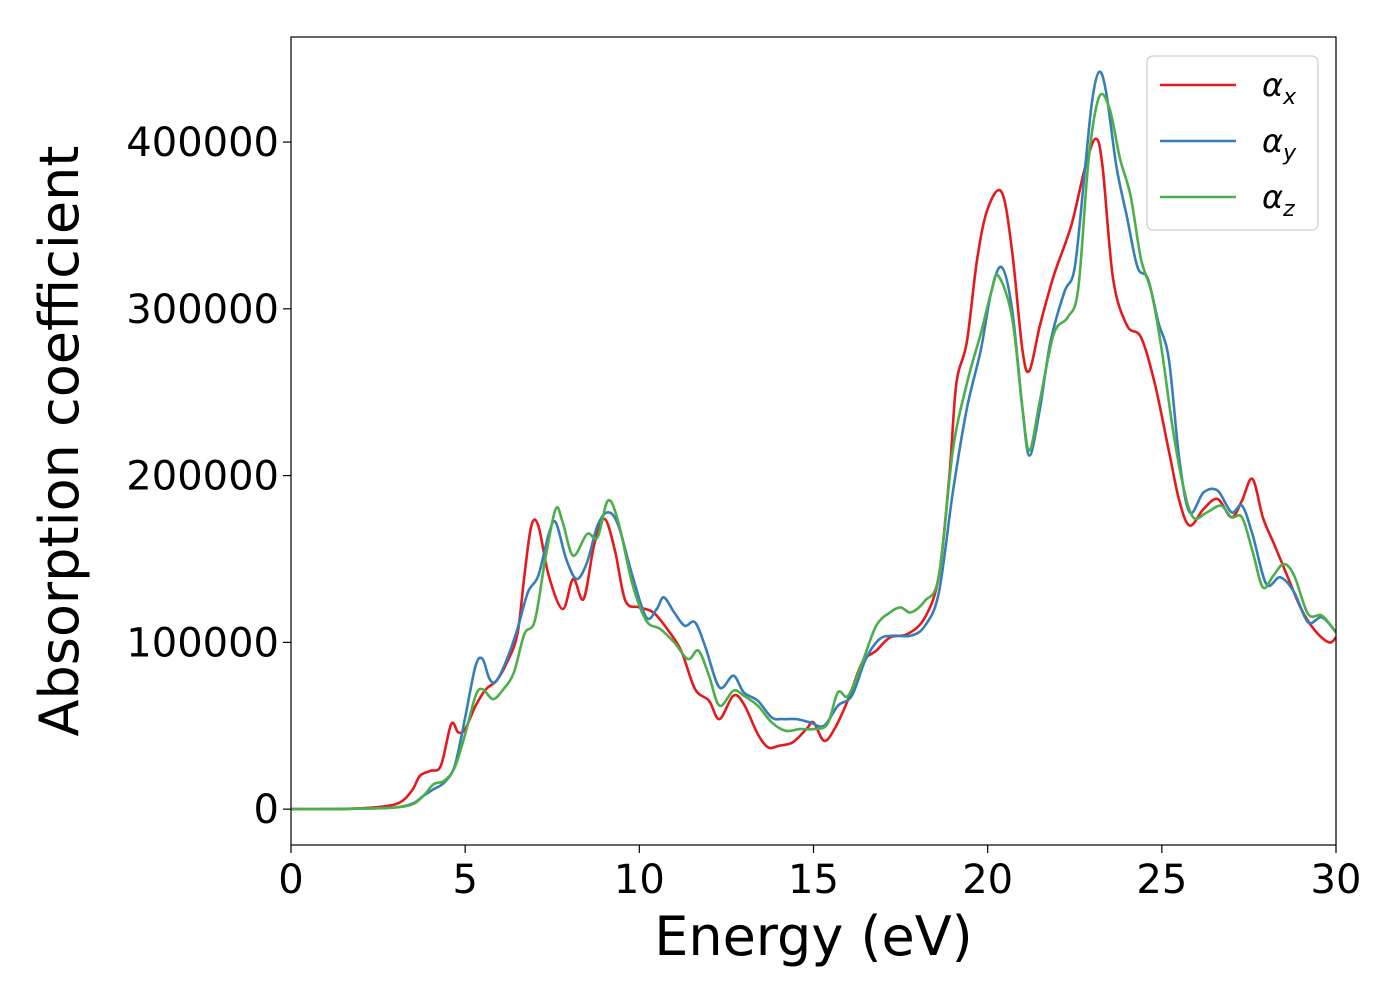  I want to click on legend: αx αy αz, so click(1232, 143).